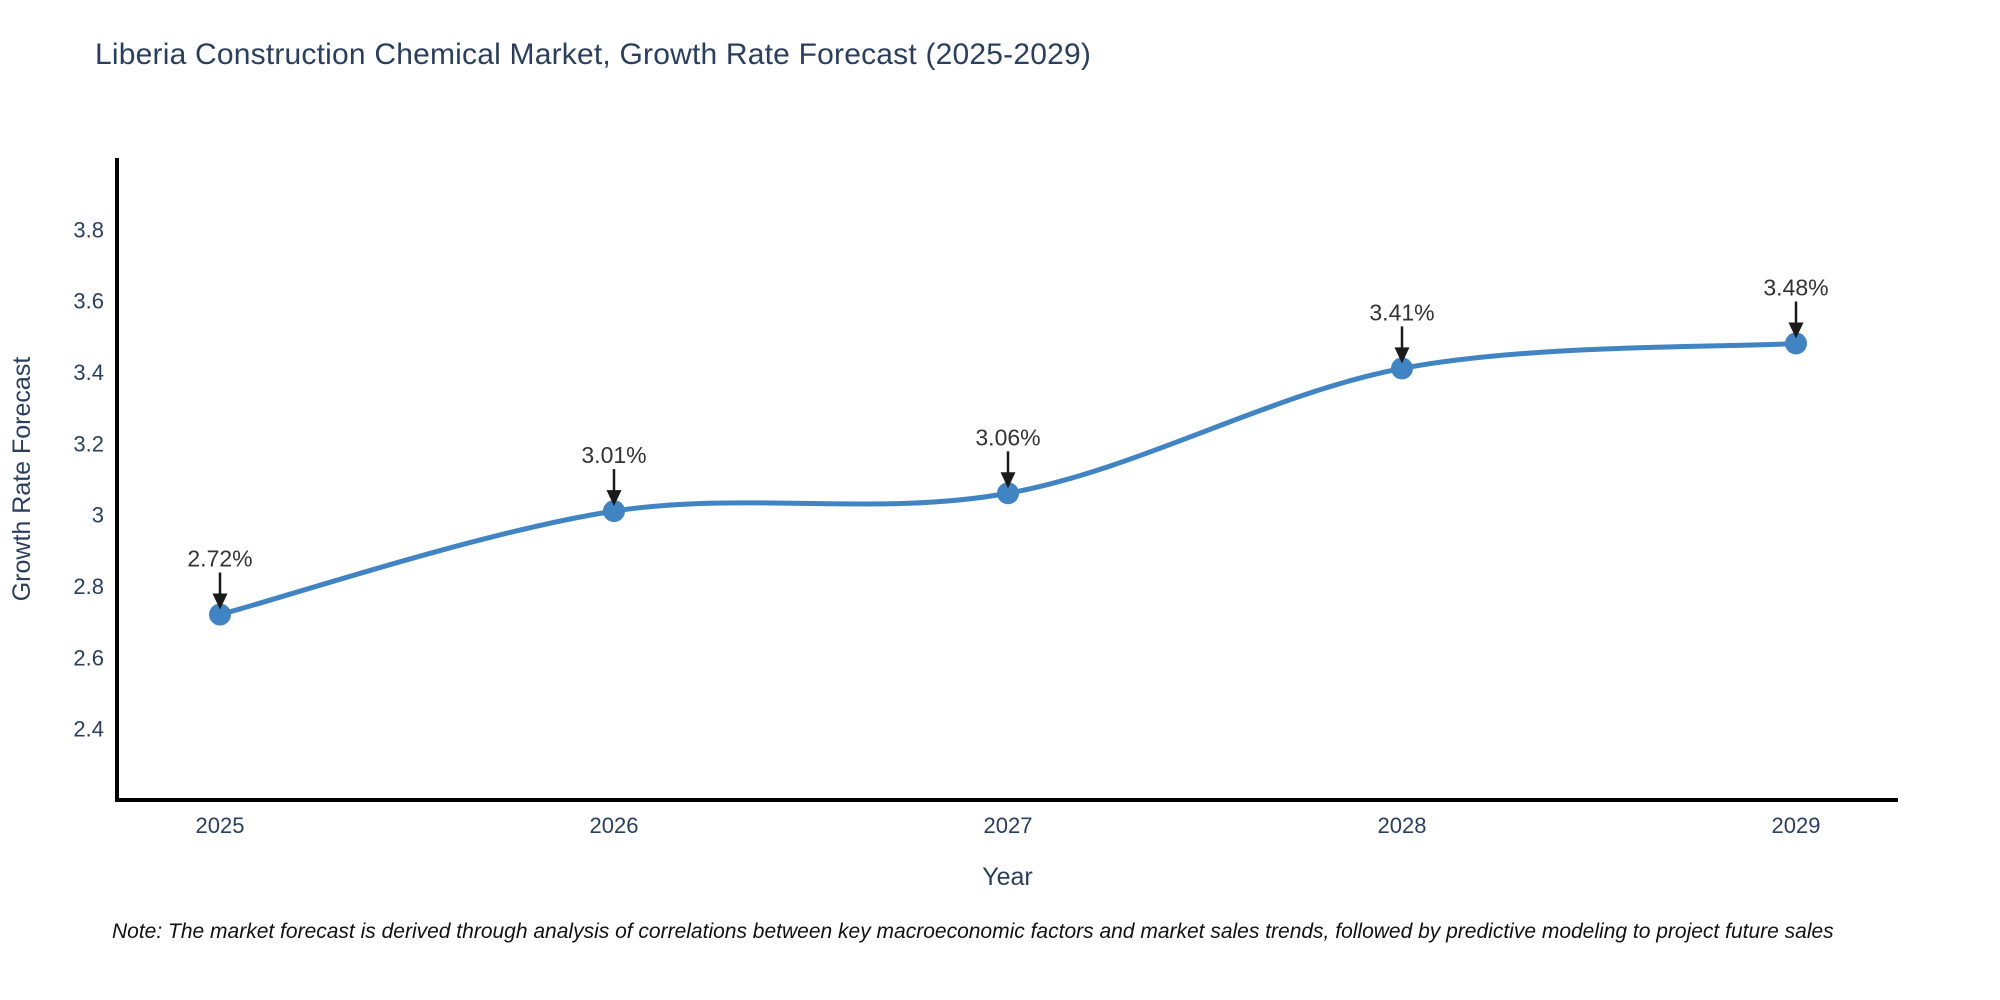  Describe the element at coordinates (1008, 493) in the screenshot. I see `data-point-2027` at that location.